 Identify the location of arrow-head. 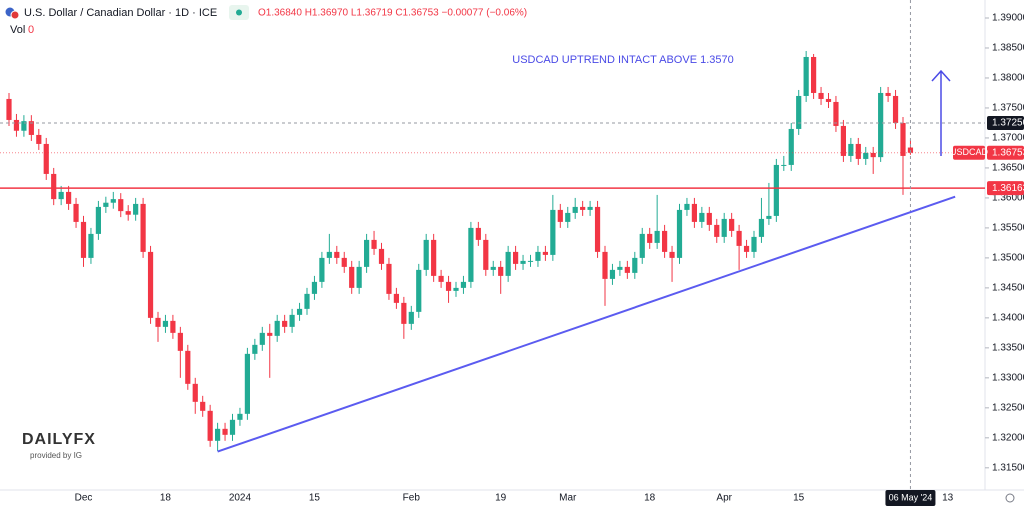
(941, 75).